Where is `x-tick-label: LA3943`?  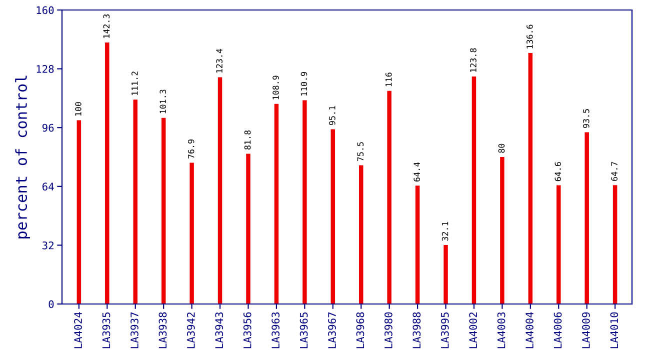 x-tick-label: LA3943 is located at coordinates (219, 330).